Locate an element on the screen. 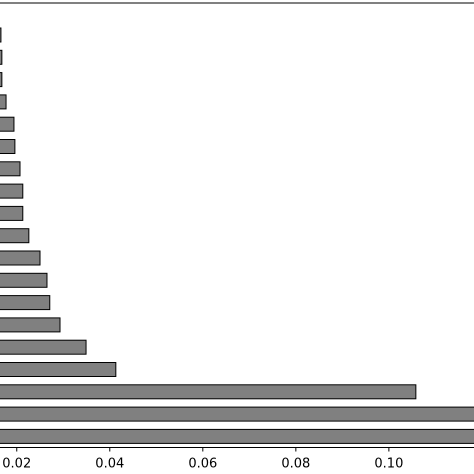  x-tick-label: 0.02 is located at coordinates (16, 464).